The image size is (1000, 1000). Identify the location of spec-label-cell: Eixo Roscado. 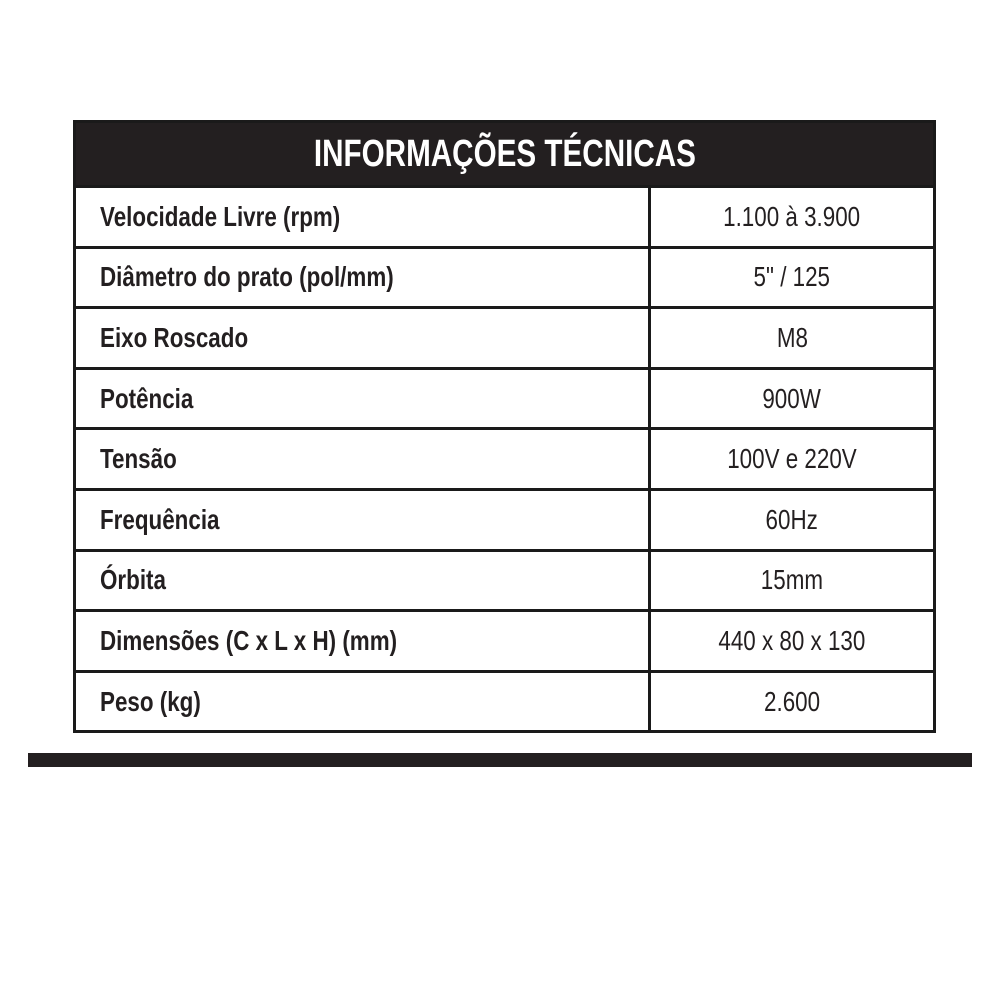
(363, 338).